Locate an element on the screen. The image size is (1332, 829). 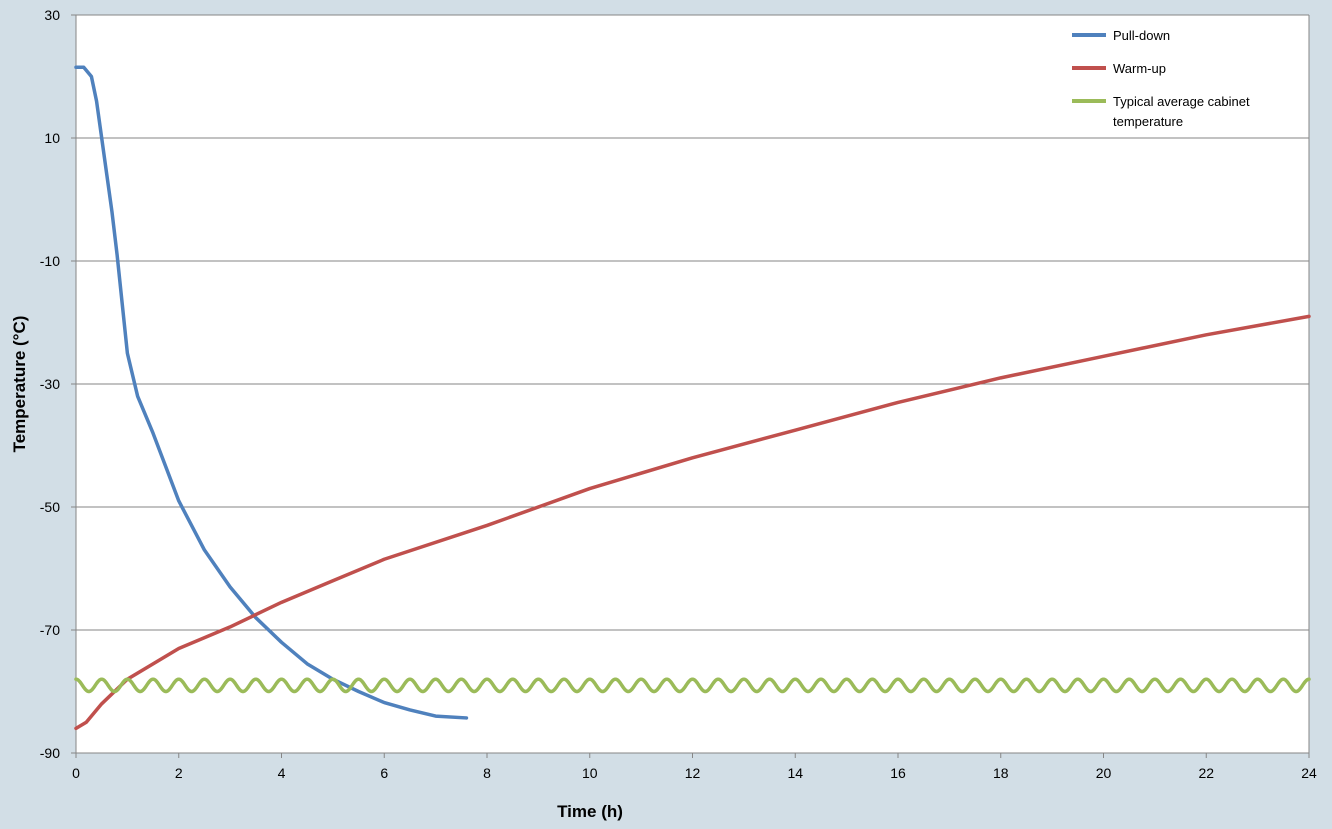
legend-label: temperature is located at coordinates (1148, 121).